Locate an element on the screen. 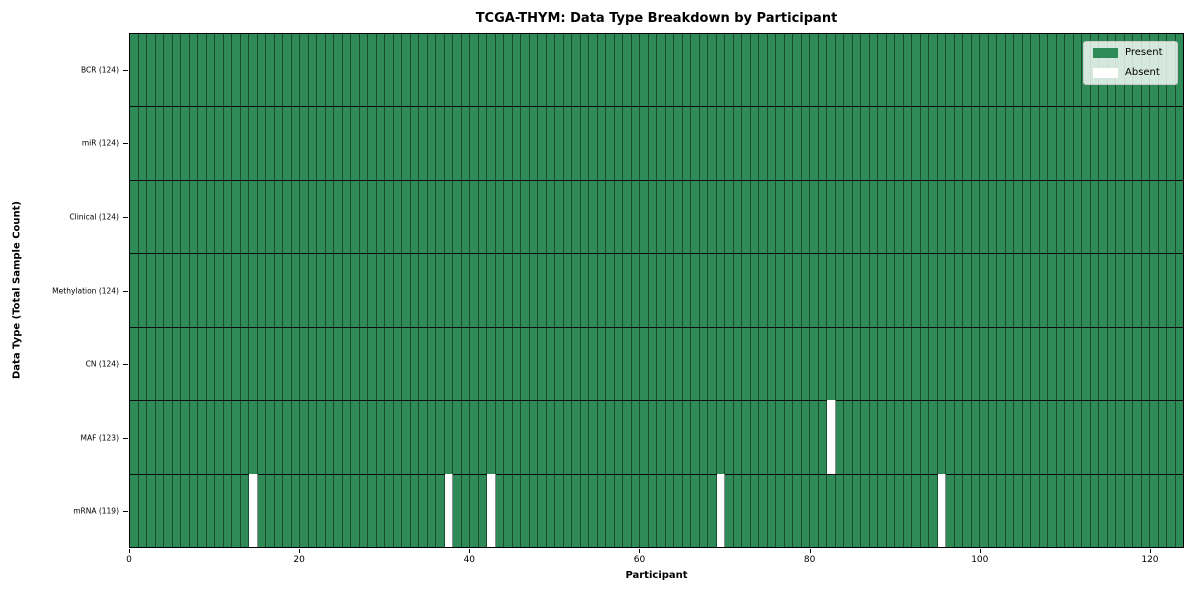 The image size is (1200, 600). x-tick-label: 100 is located at coordinates (980, 560).